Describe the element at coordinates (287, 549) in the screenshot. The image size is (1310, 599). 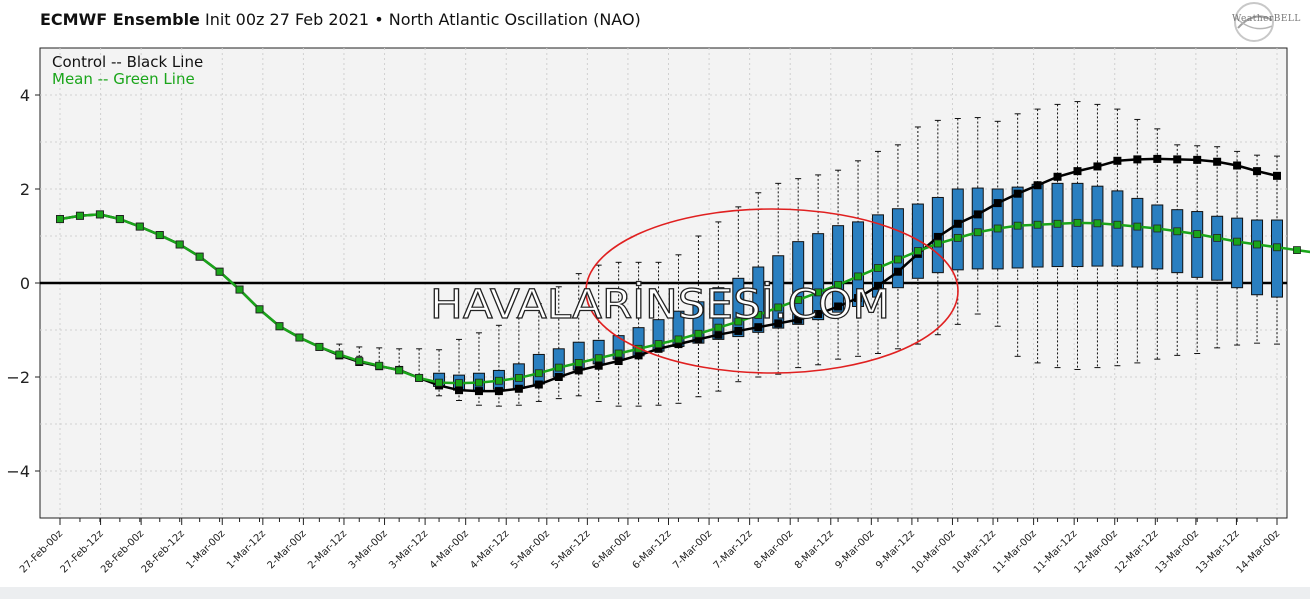
I see `x-tick-label: 2-Mar-00z` at that location.